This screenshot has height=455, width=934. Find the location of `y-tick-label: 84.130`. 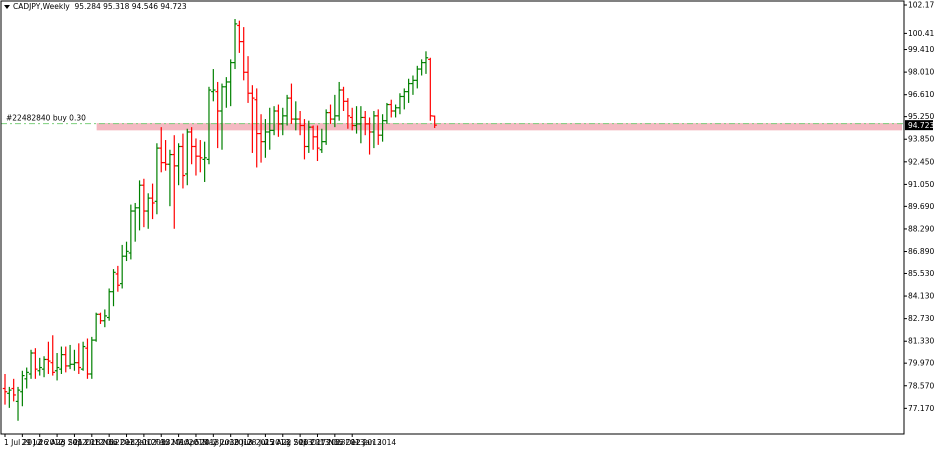

y-tick-label: 84.130 is located at coordinates (921, 296).